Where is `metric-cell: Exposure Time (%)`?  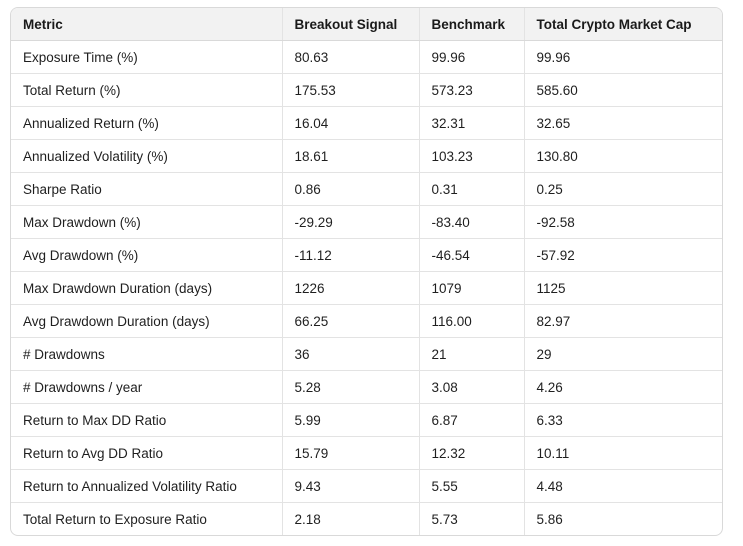
metric-cell: Exposure Time (%) is located at coordinates (147, 57).